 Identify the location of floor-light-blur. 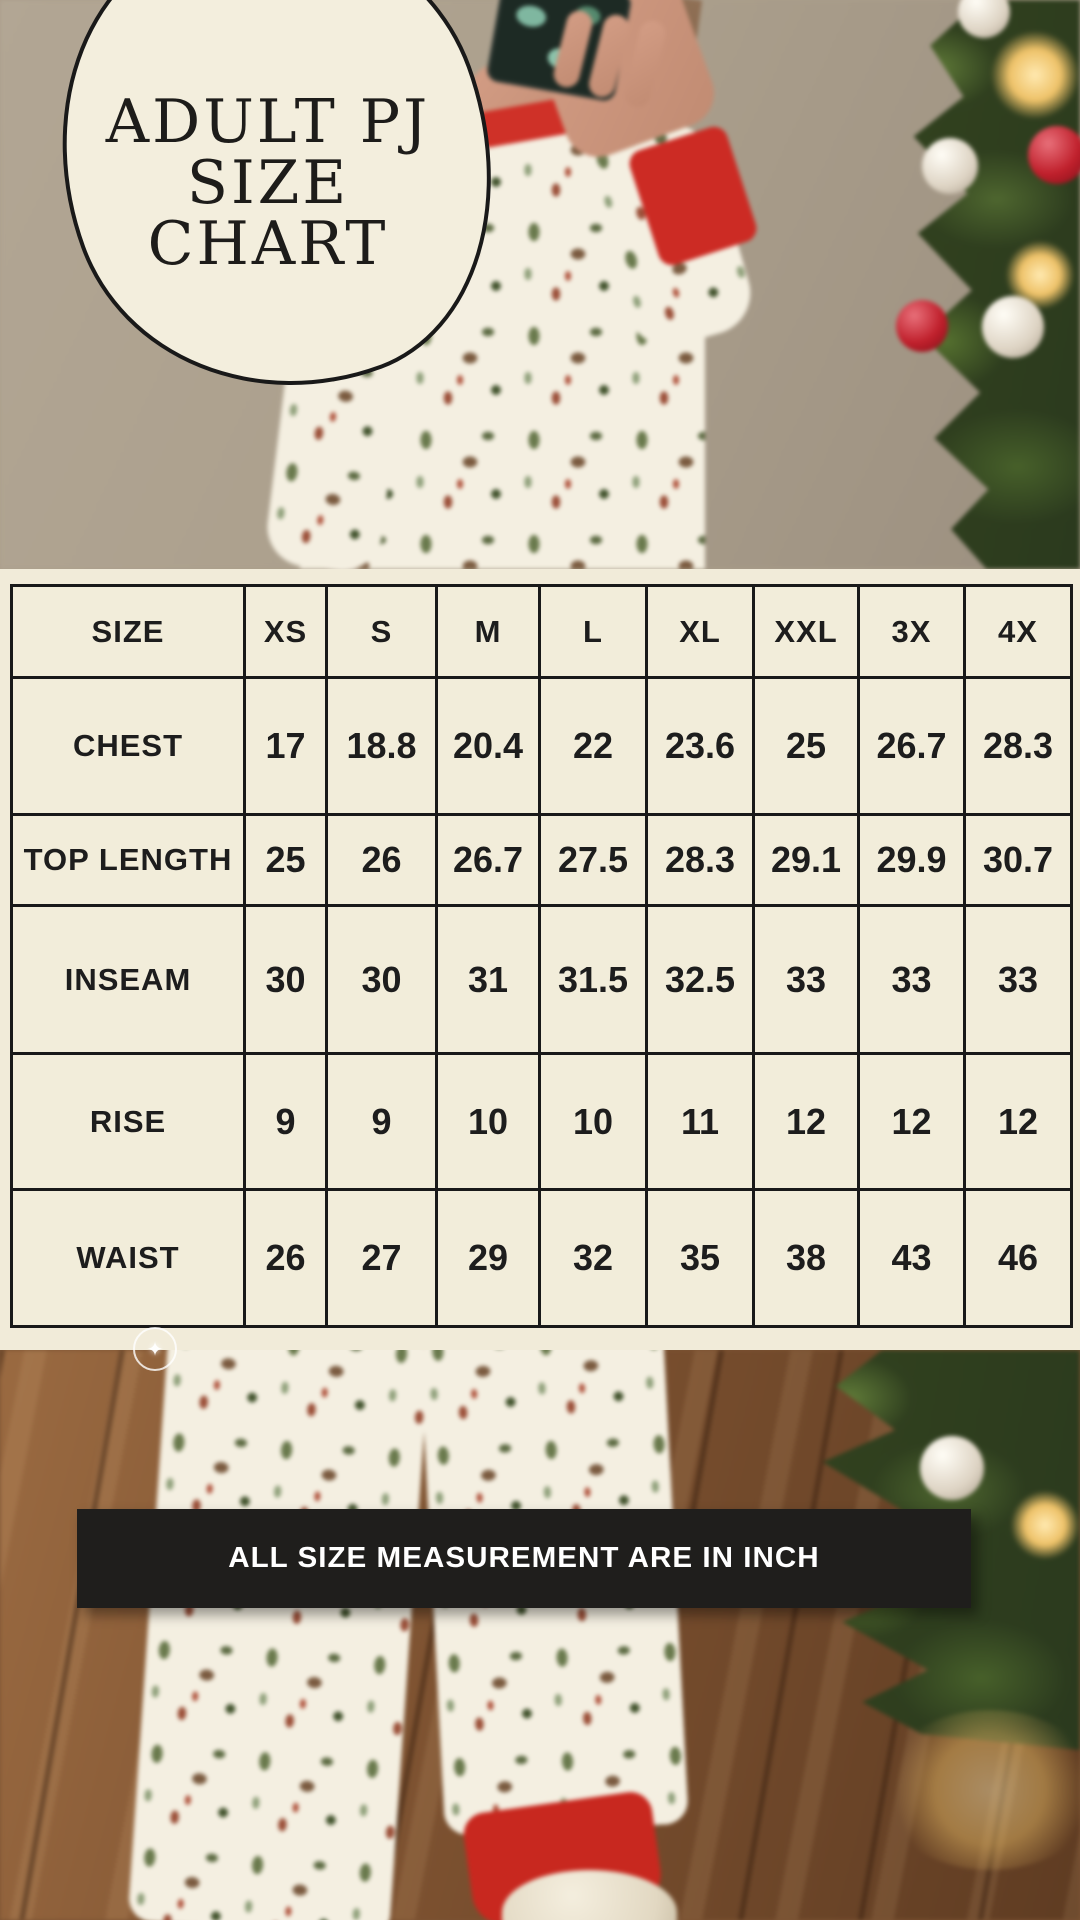
(980, 1790).